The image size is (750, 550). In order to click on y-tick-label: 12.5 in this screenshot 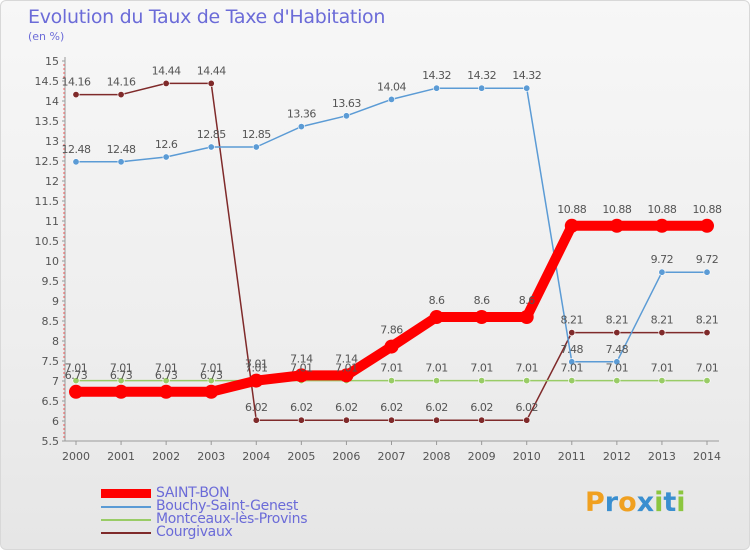, I will do `click(47, 161)`.